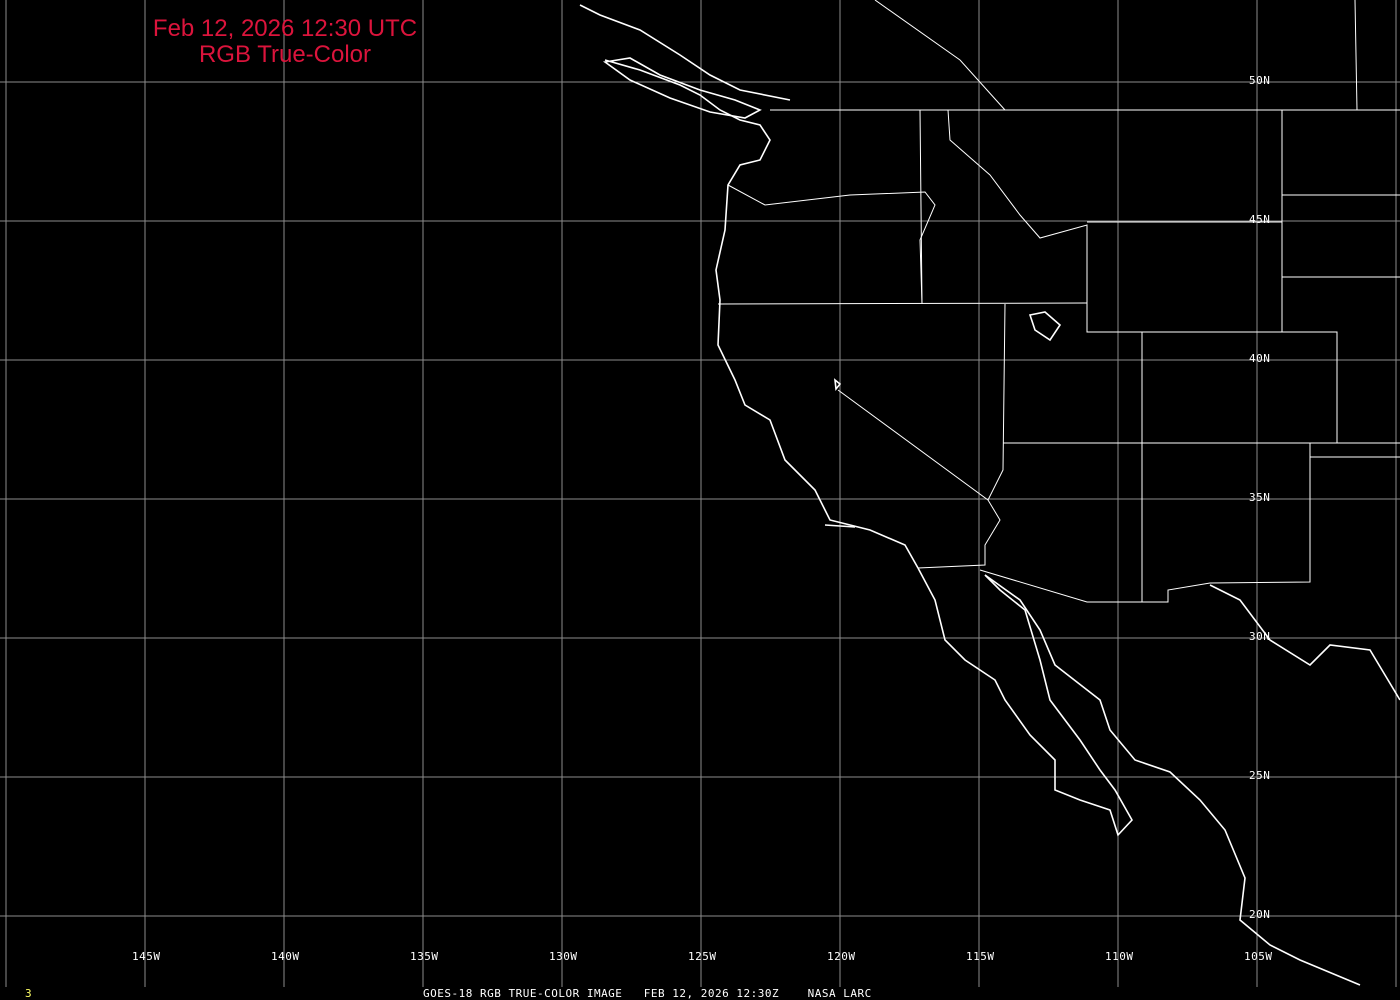 This screenshot has width=1400, height=1000. What do you see at coordinates (1260, 497) in the screenshot?
I see `latitude-label: 35N` at bounding box center [1260, 497].